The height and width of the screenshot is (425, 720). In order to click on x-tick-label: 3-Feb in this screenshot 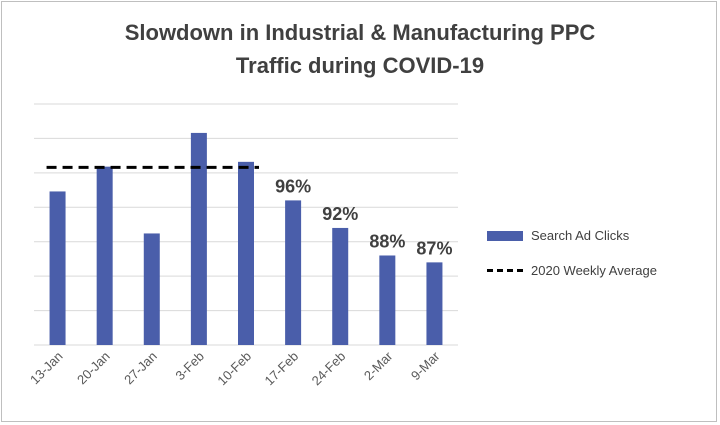, I will do `click(189, 366)`.